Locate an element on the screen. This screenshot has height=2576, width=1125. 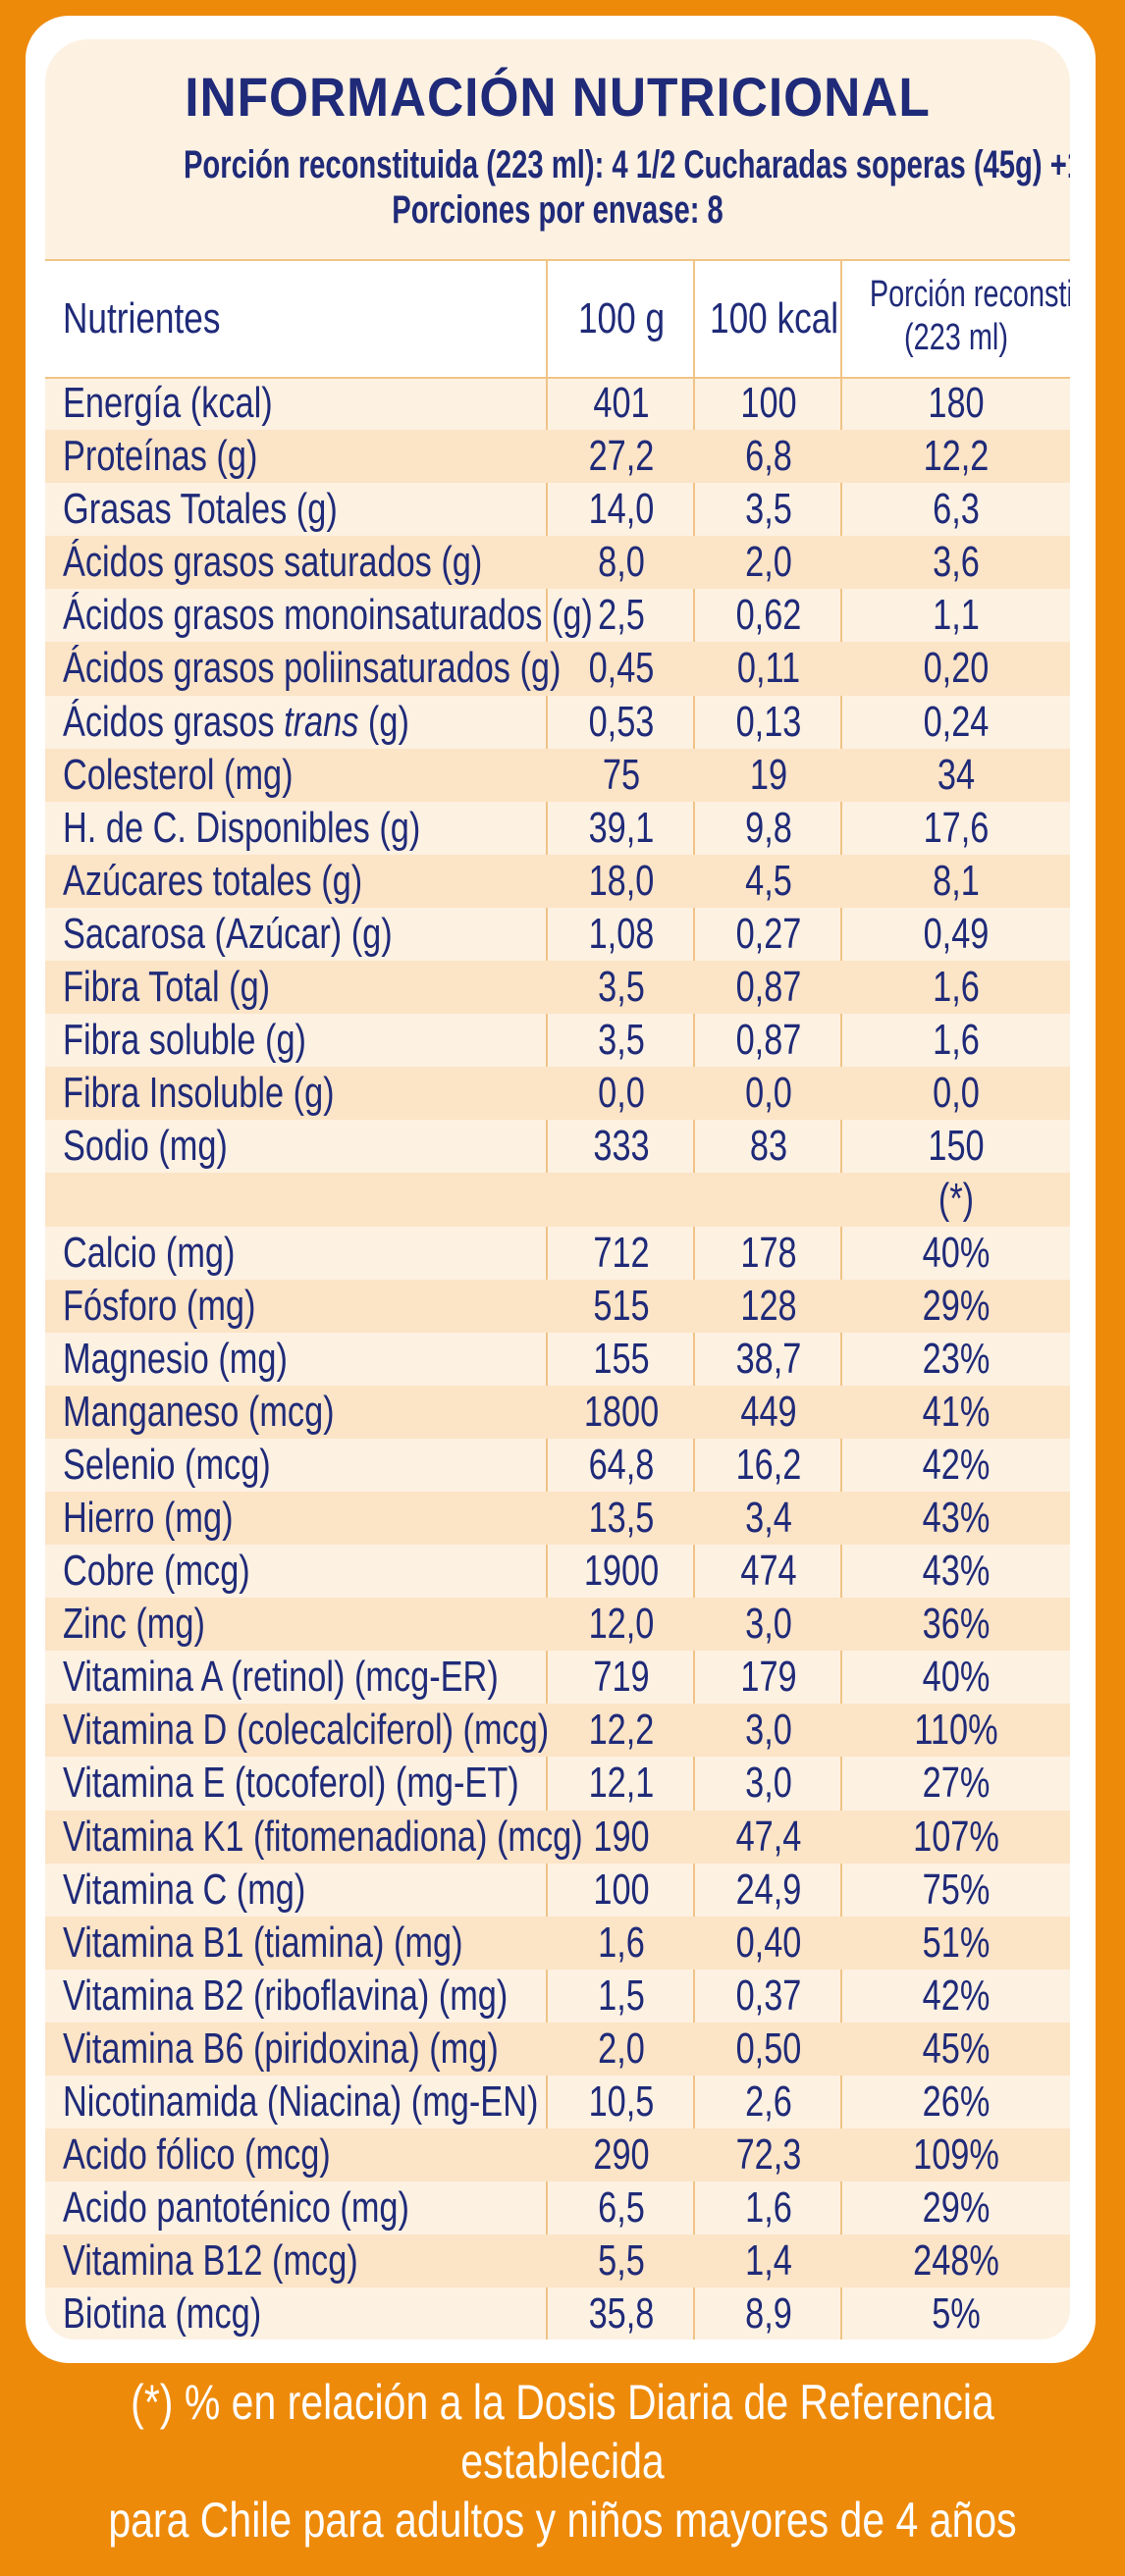
table-row: Vitamina B12 (mcg) 5,5 1,4 248% is located at coordinates (557, 2261).